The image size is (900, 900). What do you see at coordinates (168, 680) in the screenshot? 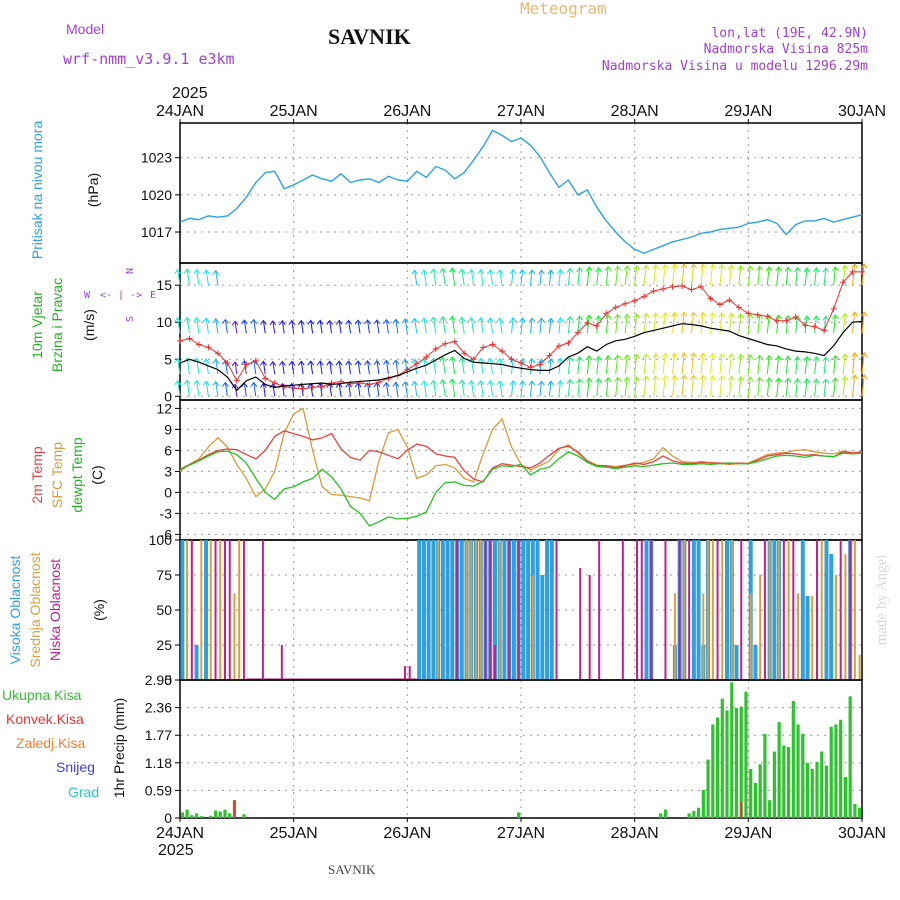
I see `y-tick-label: 0` at bounding box center [168, 680].